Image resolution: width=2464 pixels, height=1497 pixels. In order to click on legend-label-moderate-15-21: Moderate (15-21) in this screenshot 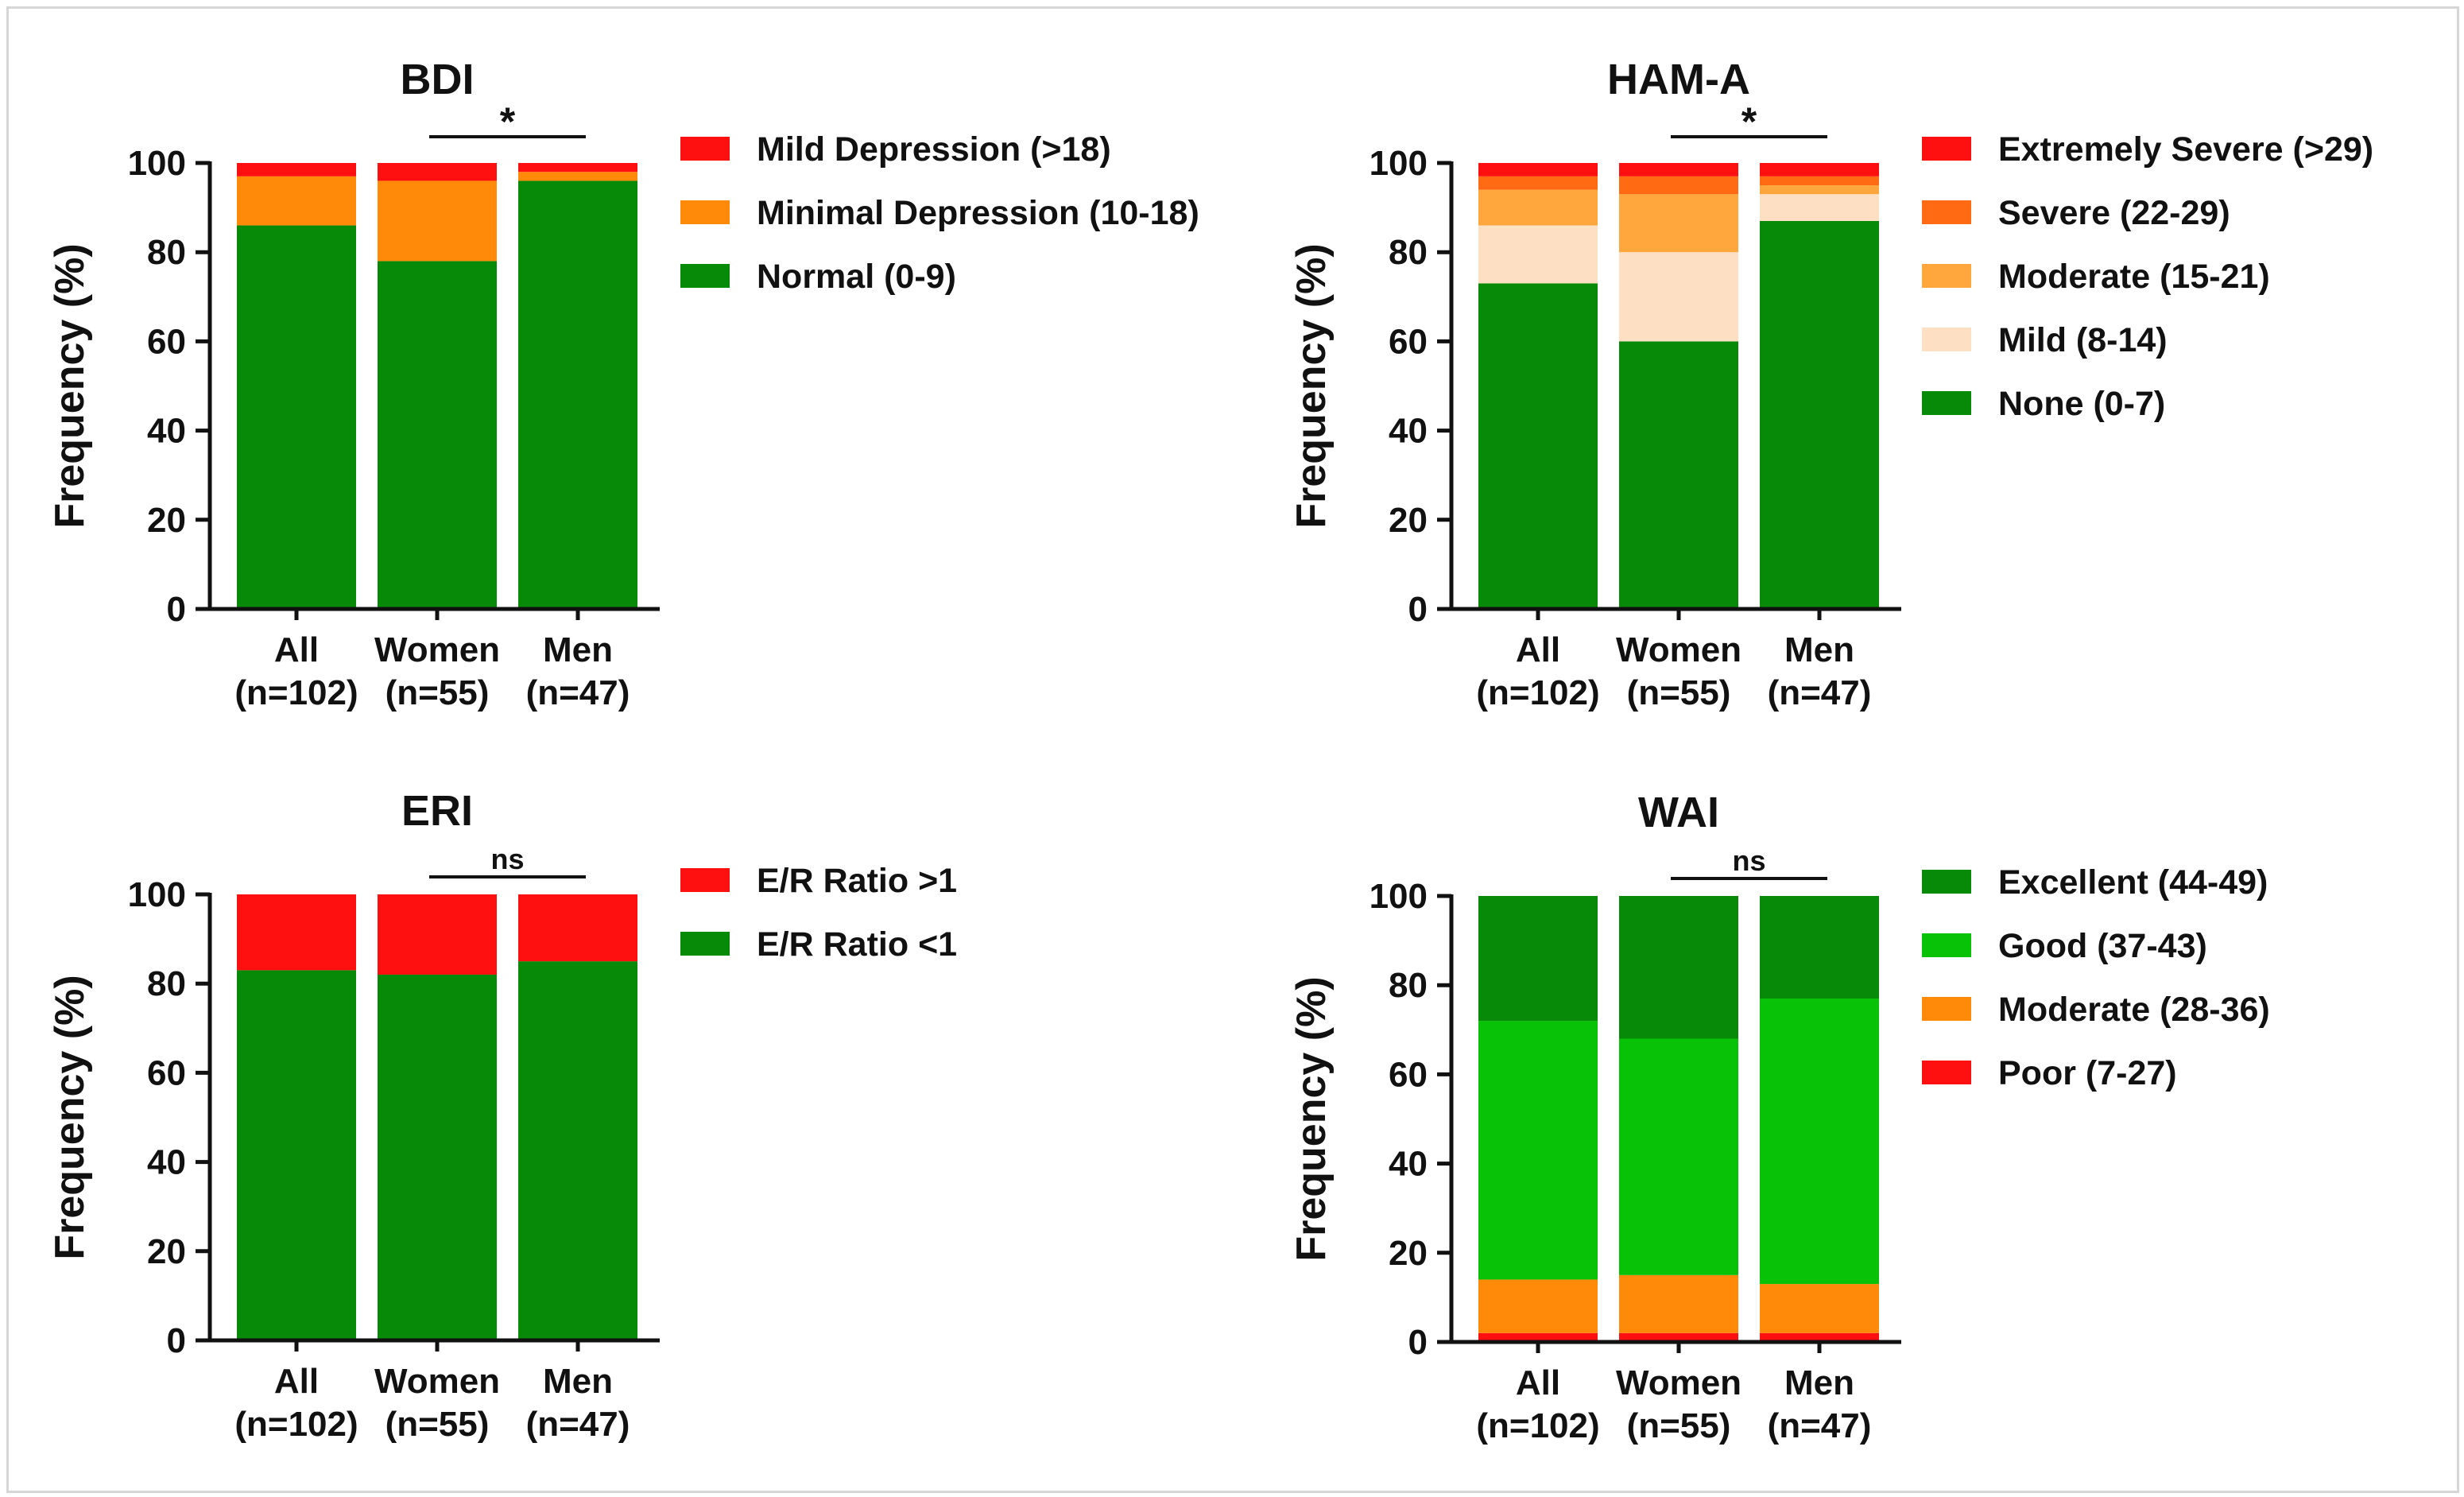, I will do `click(2134, 277)`.